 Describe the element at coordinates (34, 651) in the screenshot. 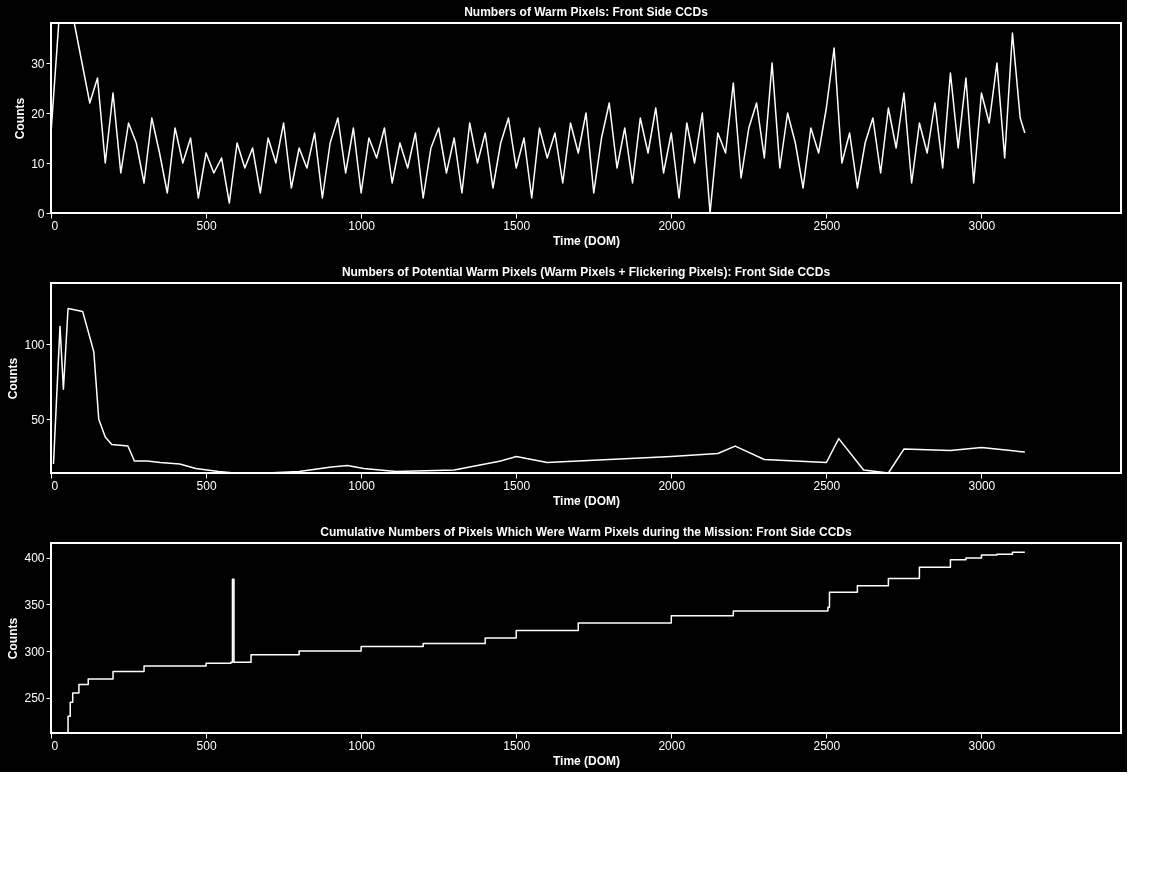

I see `y-tick-label: 300` at that location.